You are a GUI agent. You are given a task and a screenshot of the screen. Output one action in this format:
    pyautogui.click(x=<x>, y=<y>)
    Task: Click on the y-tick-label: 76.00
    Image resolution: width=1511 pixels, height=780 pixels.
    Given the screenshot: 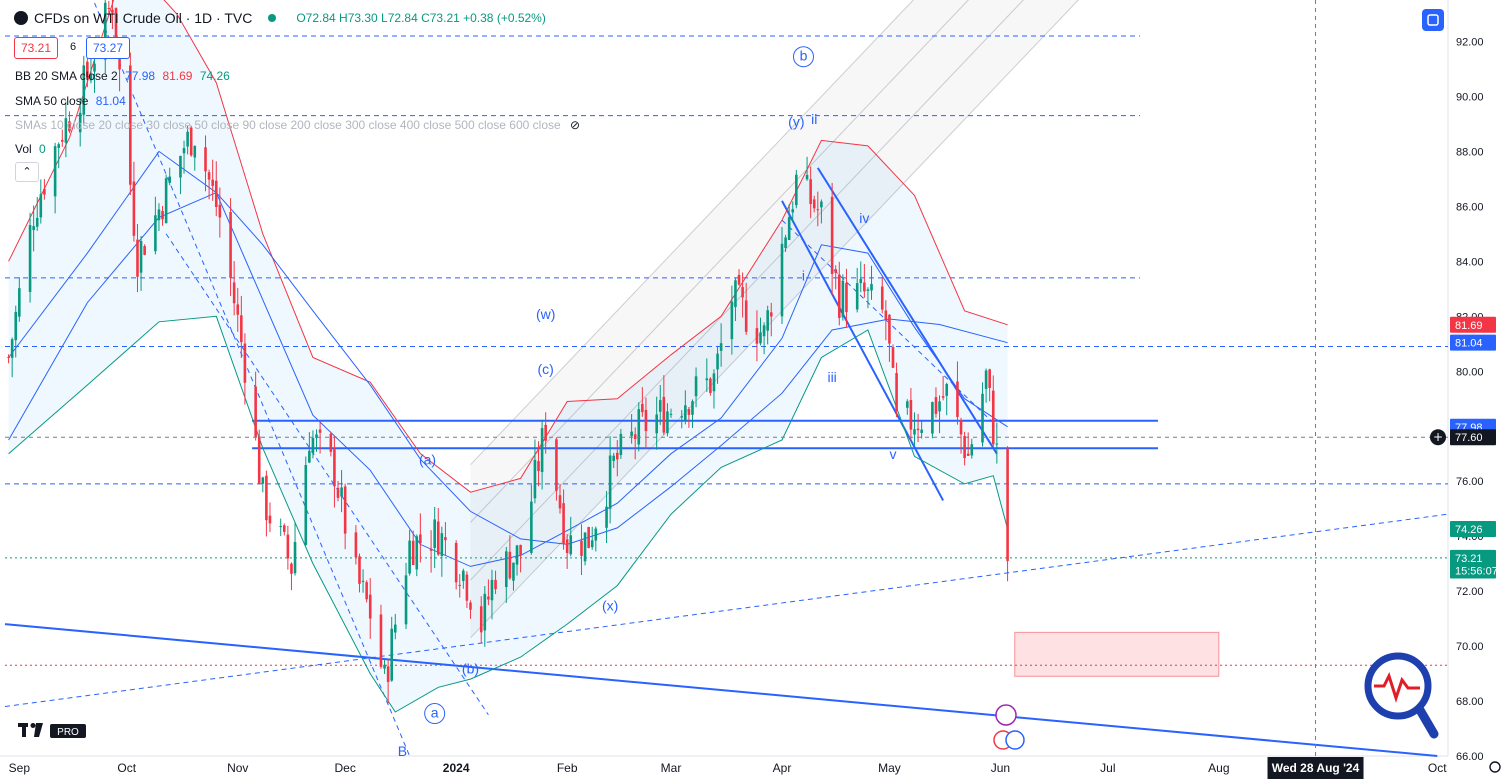 What is the action you would take?
    pyautogui.click(x=1470, y=482)
    